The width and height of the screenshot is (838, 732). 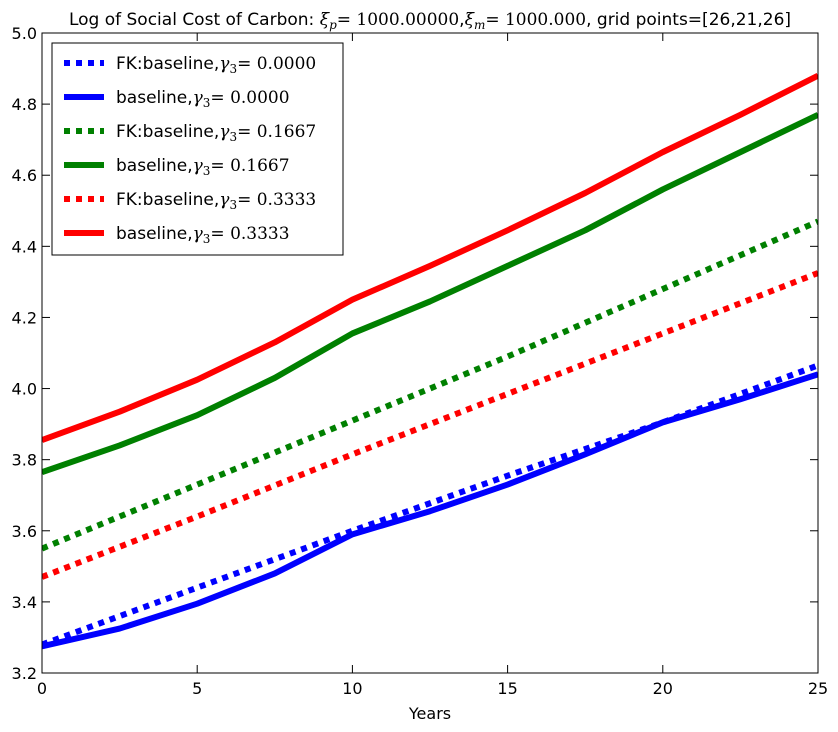 I want to click on x-tick-label: 15, so click(x=507, y=688).